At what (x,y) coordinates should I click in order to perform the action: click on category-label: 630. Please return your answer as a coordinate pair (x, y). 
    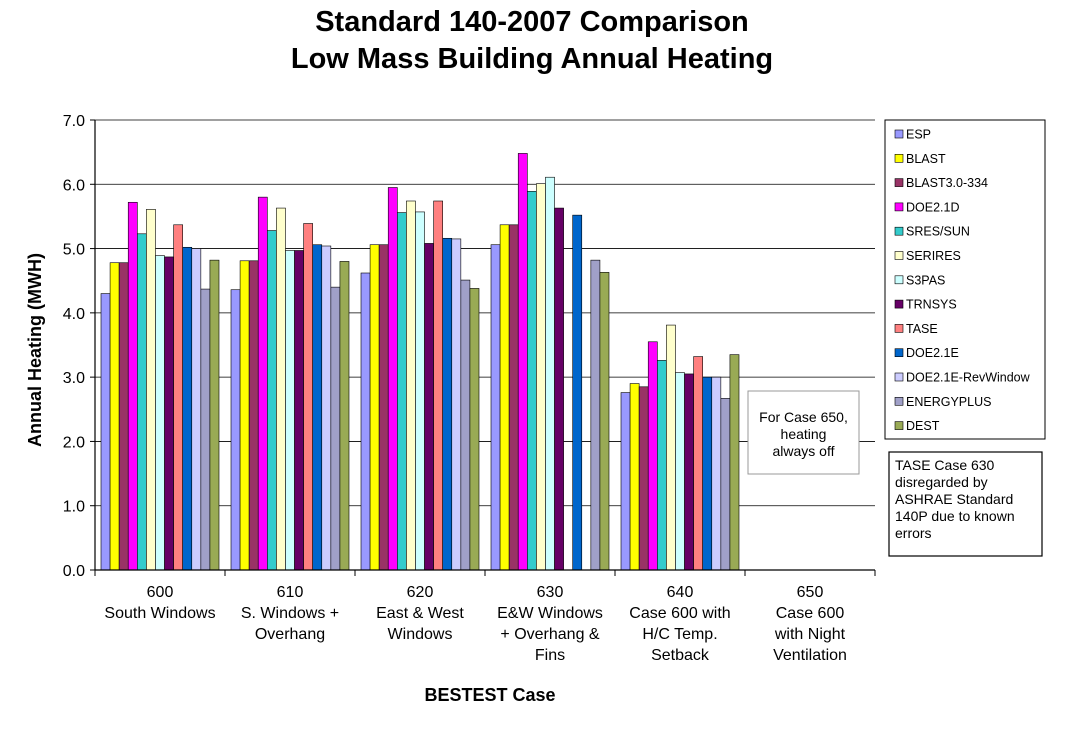
    Looking at the image, I should click on (550, 592).